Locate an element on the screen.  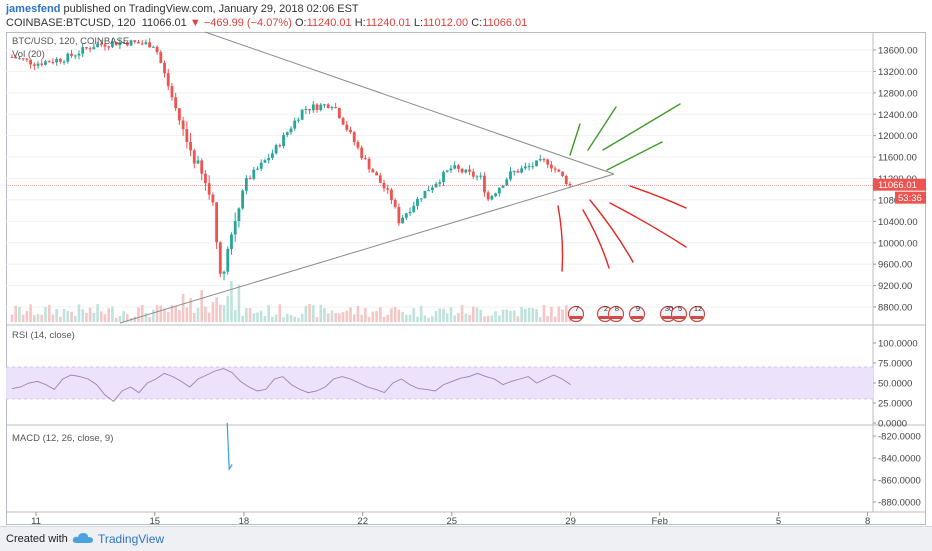
event-markers: 7 2 8 9 30 5 12 is located at coordinates (636, 313).